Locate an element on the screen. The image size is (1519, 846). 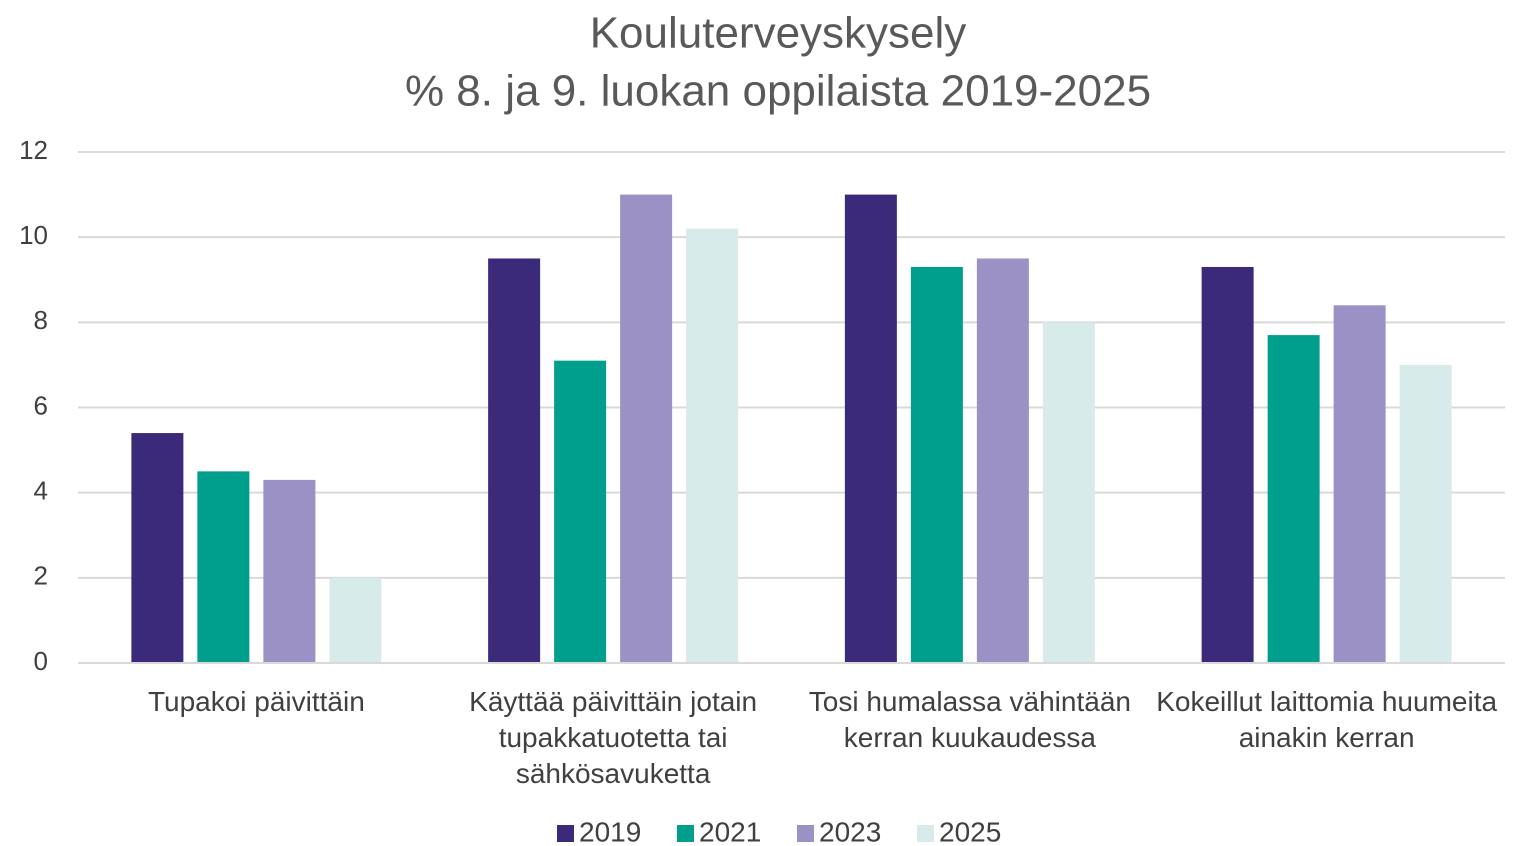
legend-label: 2021 is located at coordinates (730, 831).